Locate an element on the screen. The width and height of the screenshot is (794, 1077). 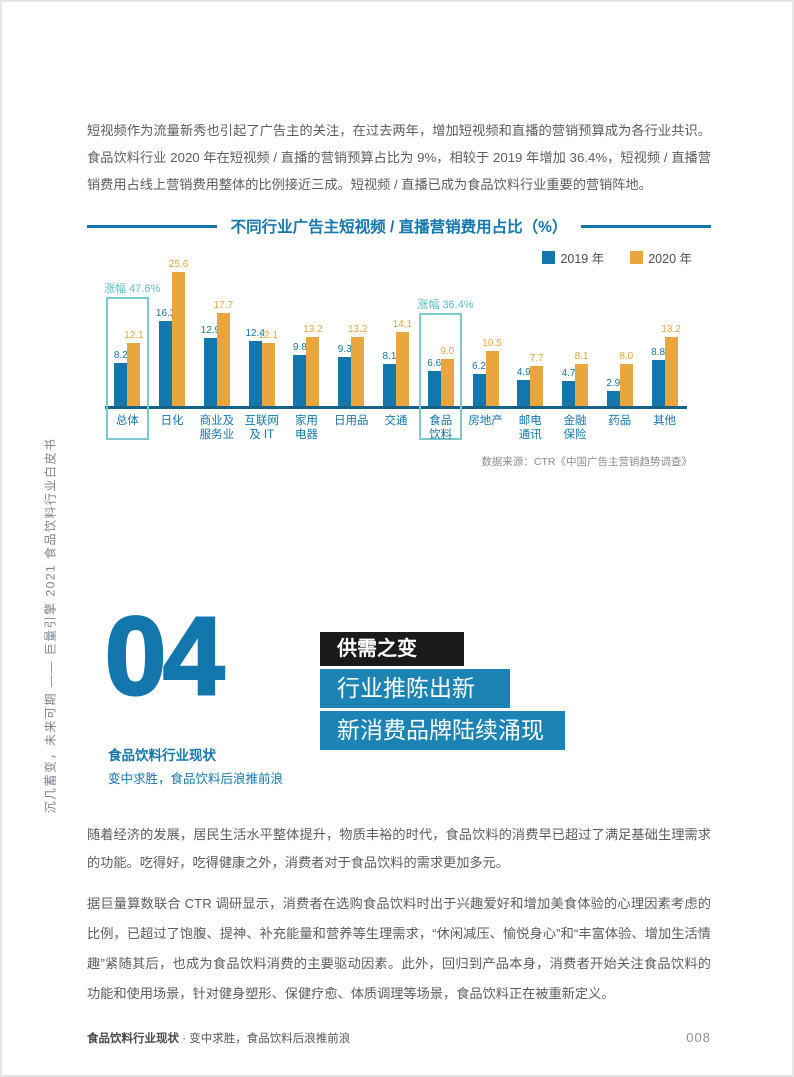
growth-annotation: 涨幅 47.6% is located at coordinates (132, 288).